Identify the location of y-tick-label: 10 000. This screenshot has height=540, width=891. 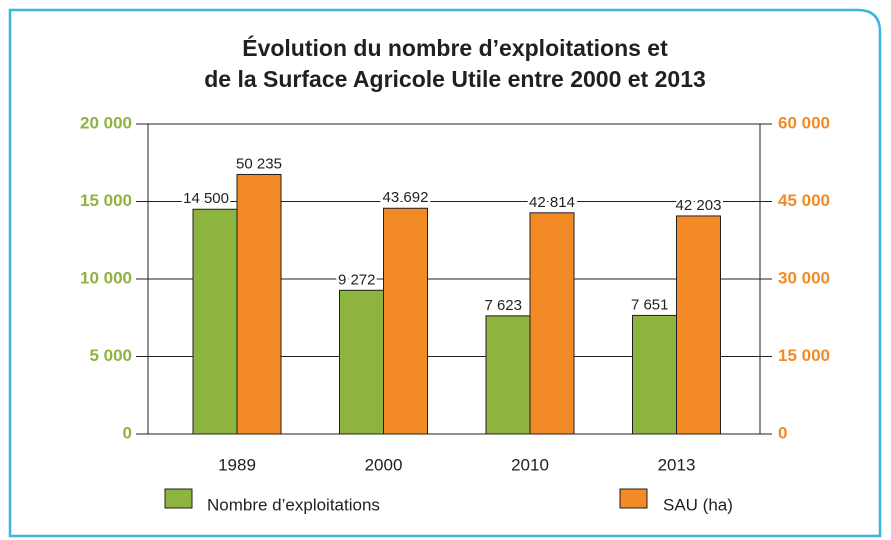
(106, 277).